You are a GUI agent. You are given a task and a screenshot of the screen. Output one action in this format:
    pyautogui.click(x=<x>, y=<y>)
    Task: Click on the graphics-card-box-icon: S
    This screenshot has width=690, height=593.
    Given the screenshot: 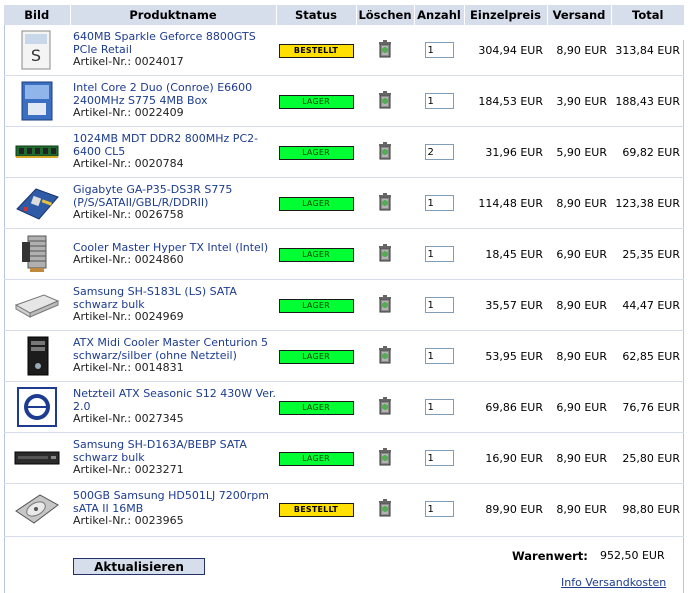 What is the action you would take?
    pyautogui.click(x=37, y=50)
    